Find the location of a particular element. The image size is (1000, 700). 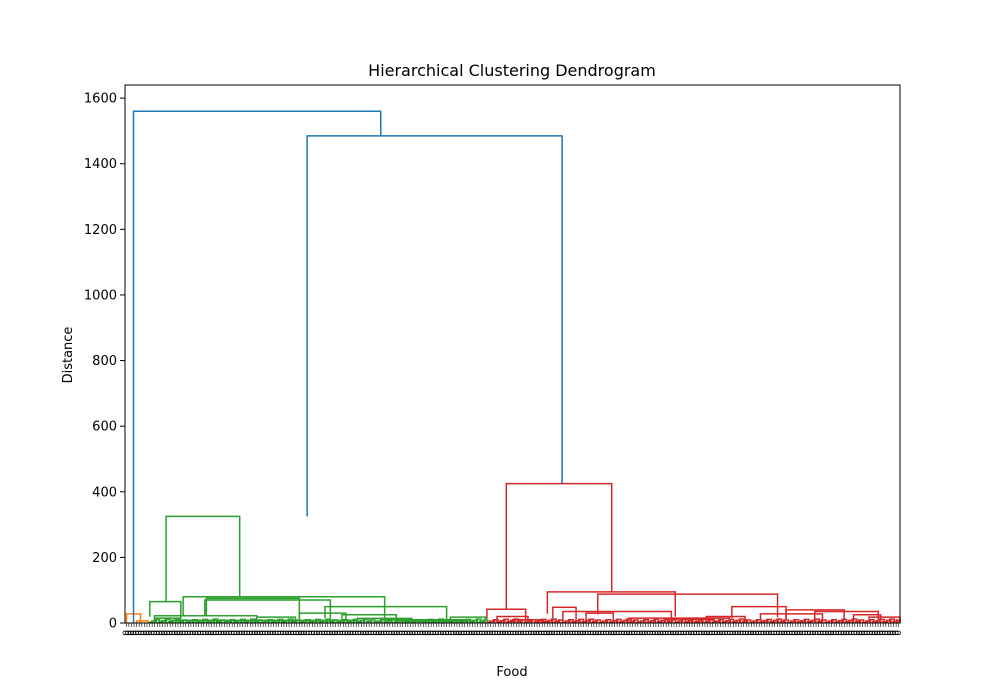

x-tick-label-160: 0 is located at coordinates (540, 633).